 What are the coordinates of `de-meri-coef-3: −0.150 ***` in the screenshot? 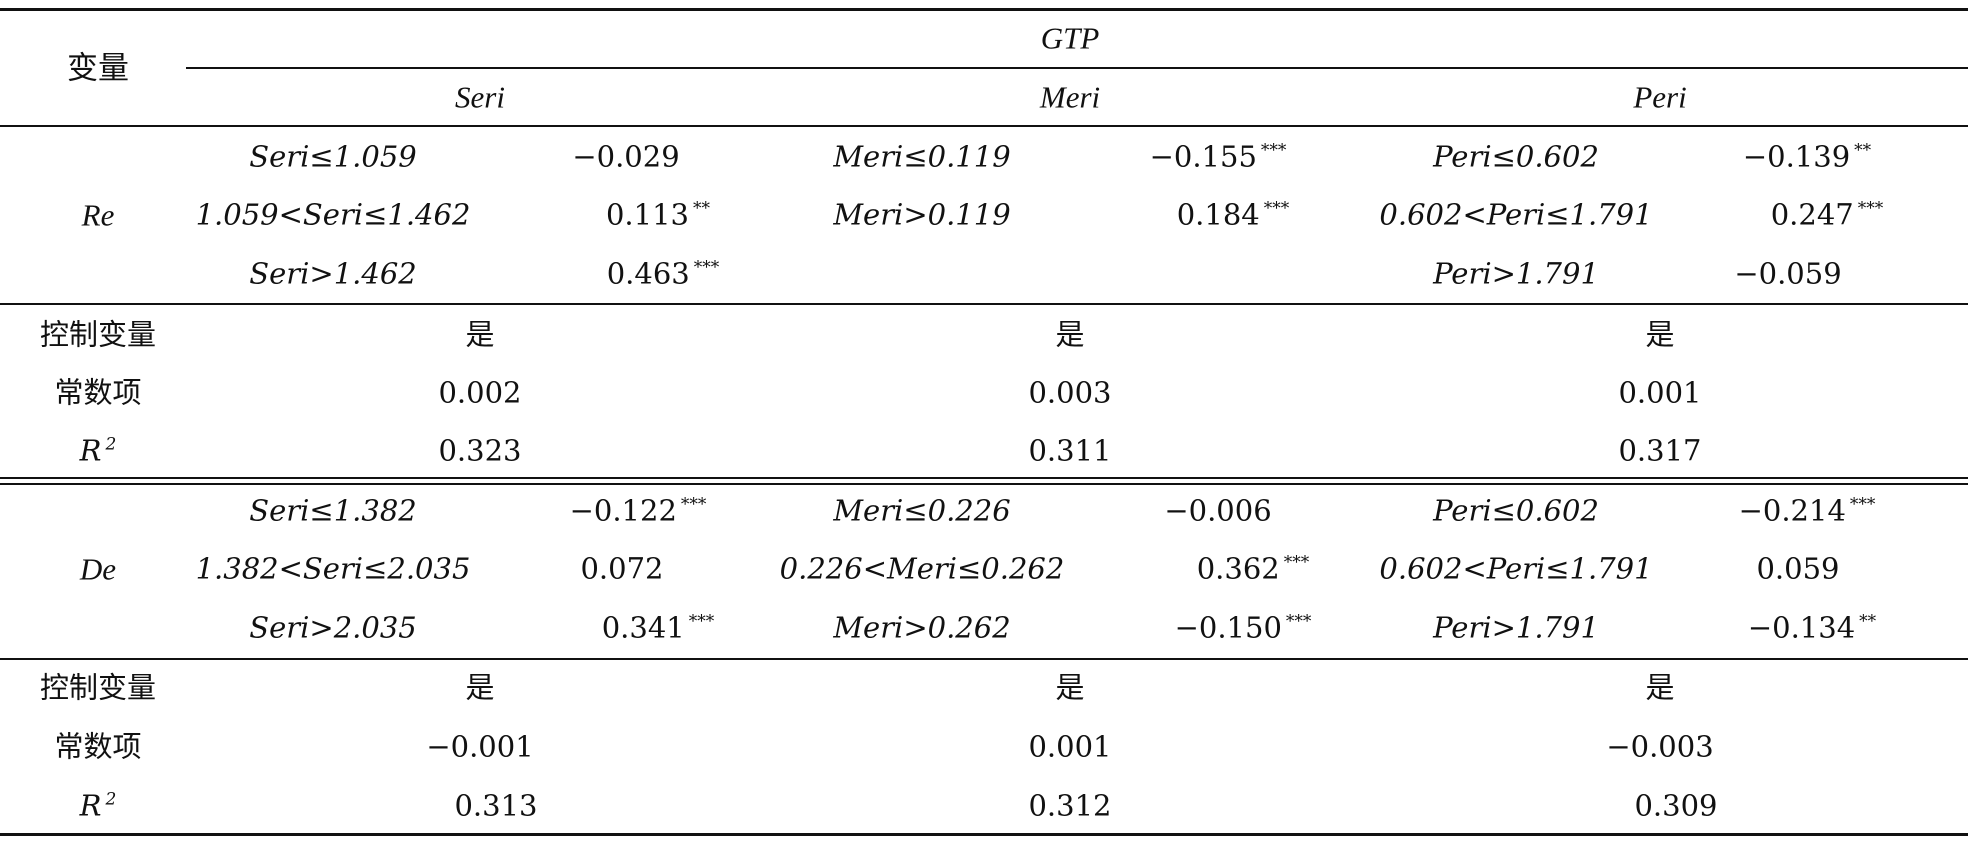 It's located at (1243, 627).